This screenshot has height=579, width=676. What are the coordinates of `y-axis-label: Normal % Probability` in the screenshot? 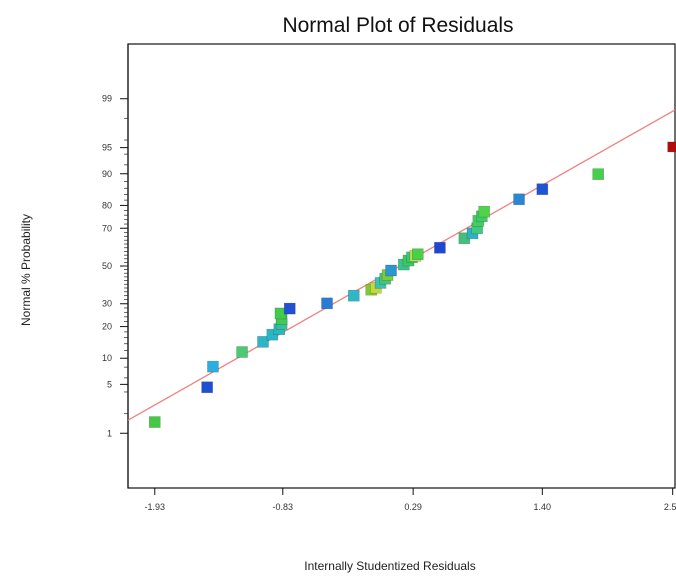 It's located at (26, 270).